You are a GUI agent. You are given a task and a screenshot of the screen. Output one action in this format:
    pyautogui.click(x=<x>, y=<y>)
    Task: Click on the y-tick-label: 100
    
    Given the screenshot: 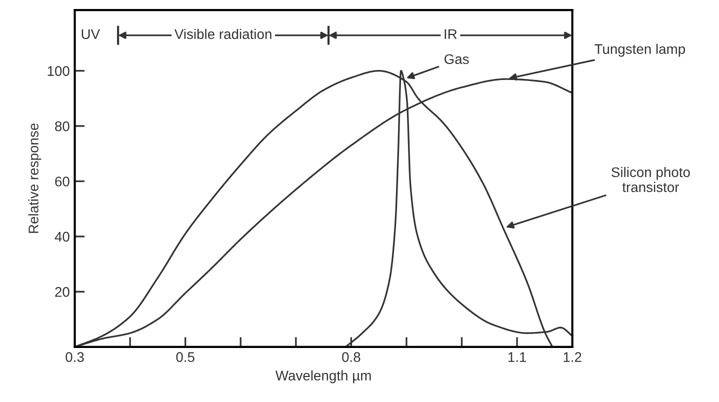 What is the action you would take?
    pyautogui.click(x=59, y=71)
    